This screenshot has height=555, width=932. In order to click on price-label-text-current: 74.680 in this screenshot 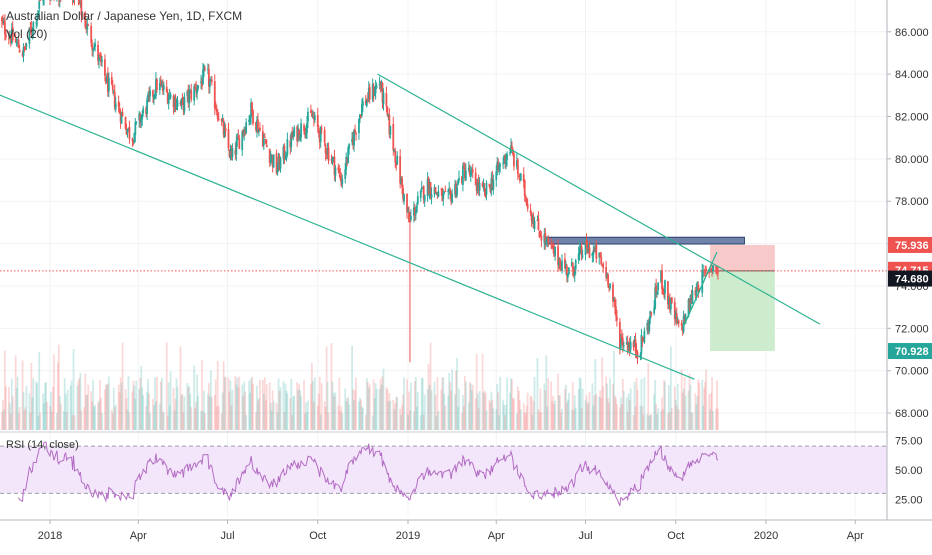, I will do `click(912, 280)`.